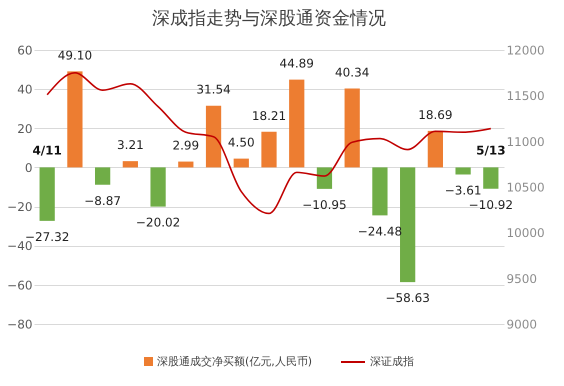 This screenshot has width=564, height=386. What do you see at coordinates (47, 150) in the screenshot?
I see `x-tick-label: 4/11` at bounding box center [47, 150].